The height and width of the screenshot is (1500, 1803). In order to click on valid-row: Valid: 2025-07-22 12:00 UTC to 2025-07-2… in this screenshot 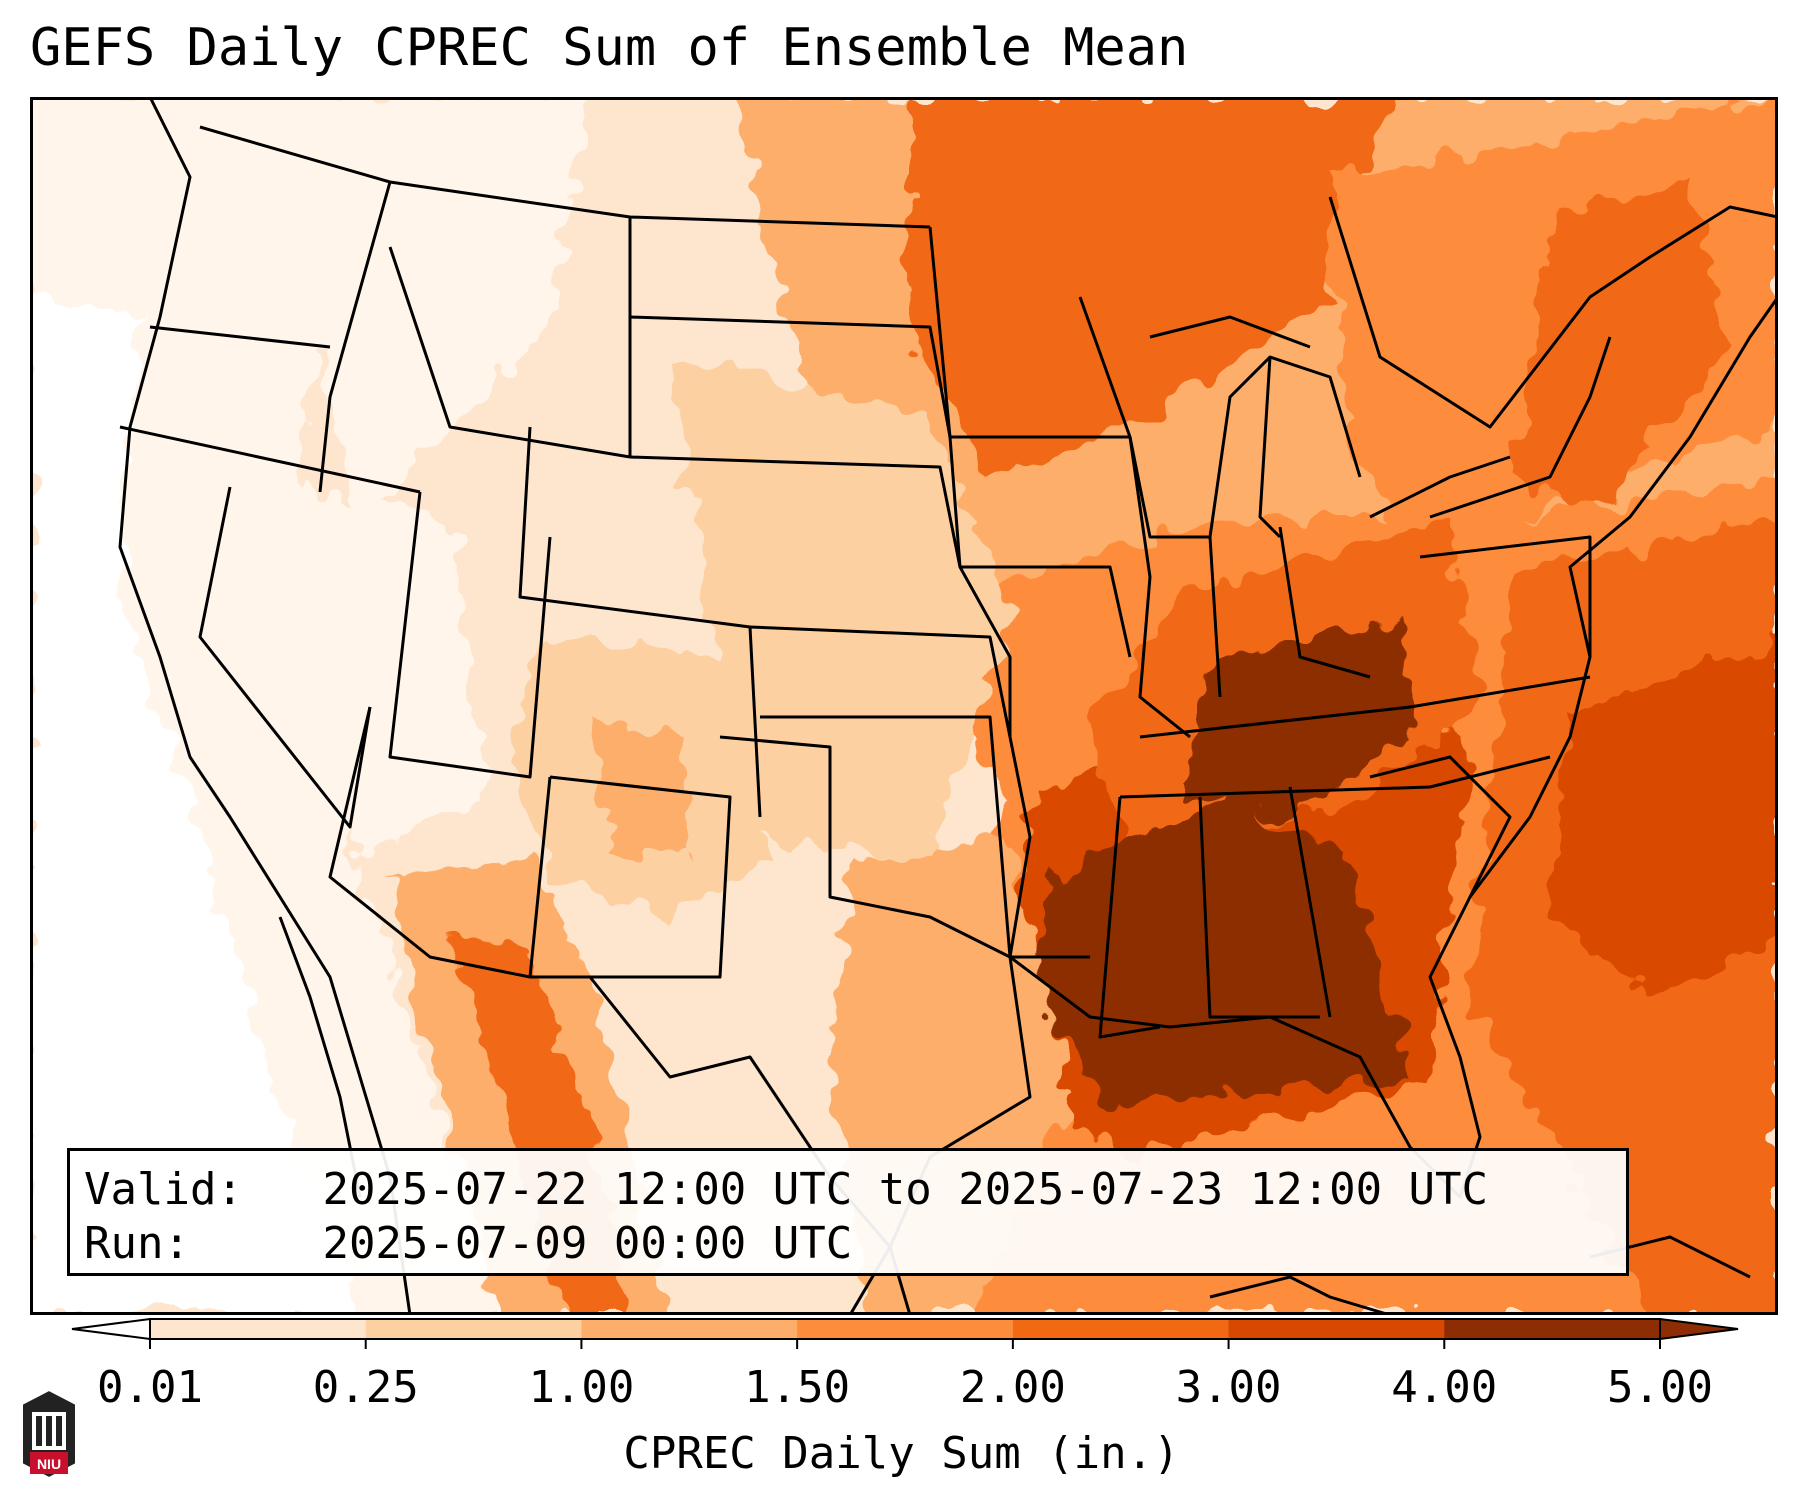, I will do `click(848, 1190)`.